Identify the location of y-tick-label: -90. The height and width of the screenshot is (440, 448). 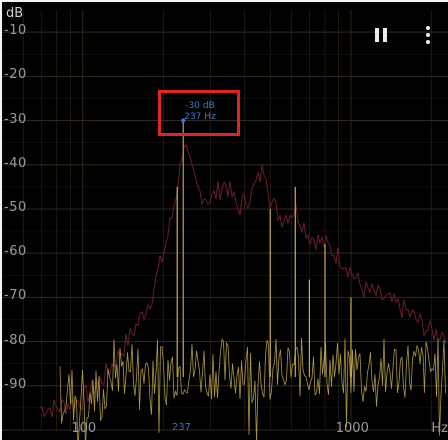
(15, 384).